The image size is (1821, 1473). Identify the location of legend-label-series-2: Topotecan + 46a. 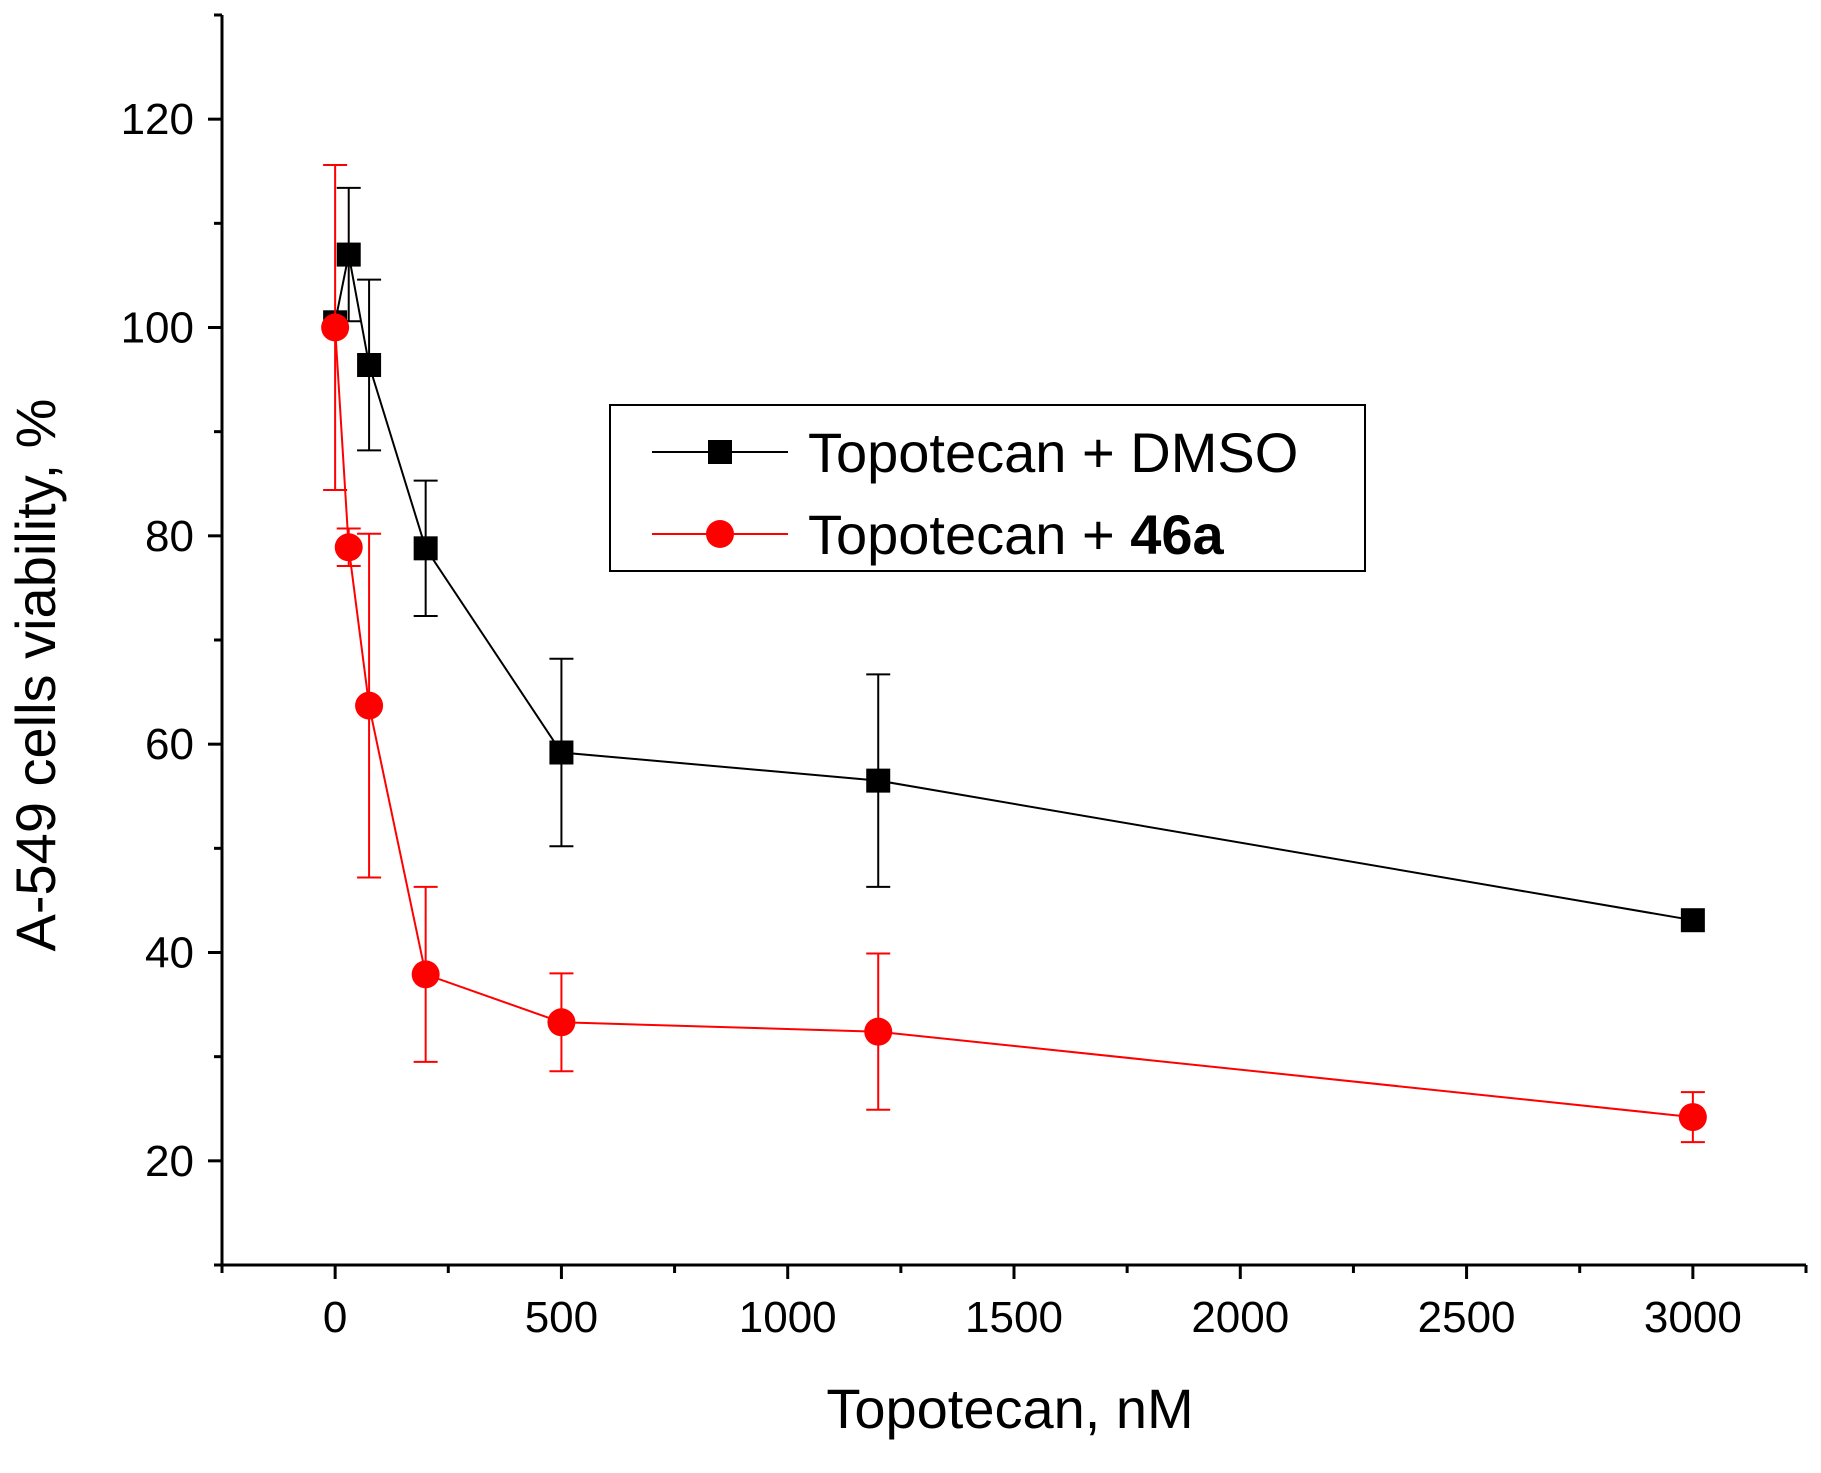
(1016, 534).